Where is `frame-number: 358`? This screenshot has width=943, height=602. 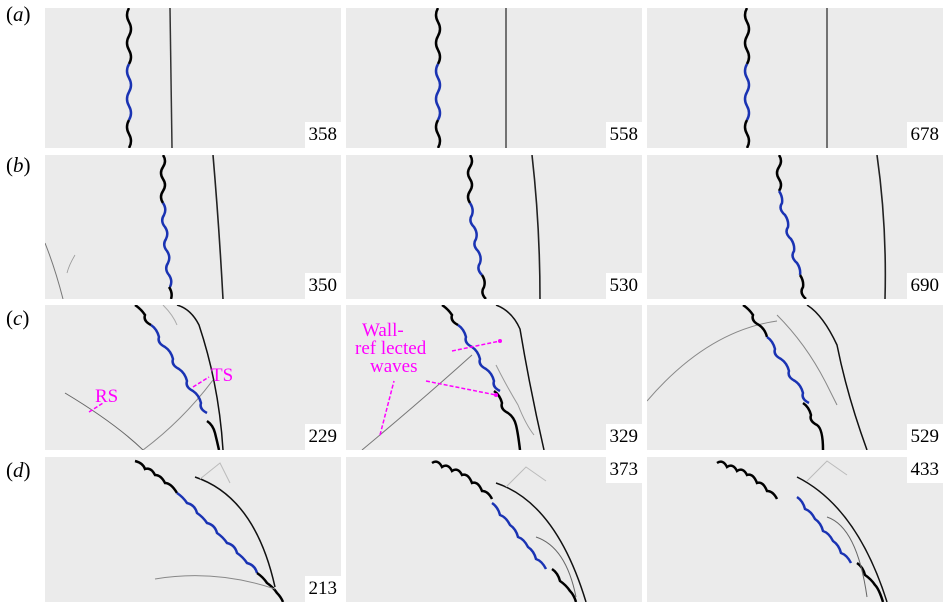
frame-number: 358 is located at coordinates (322, 135).